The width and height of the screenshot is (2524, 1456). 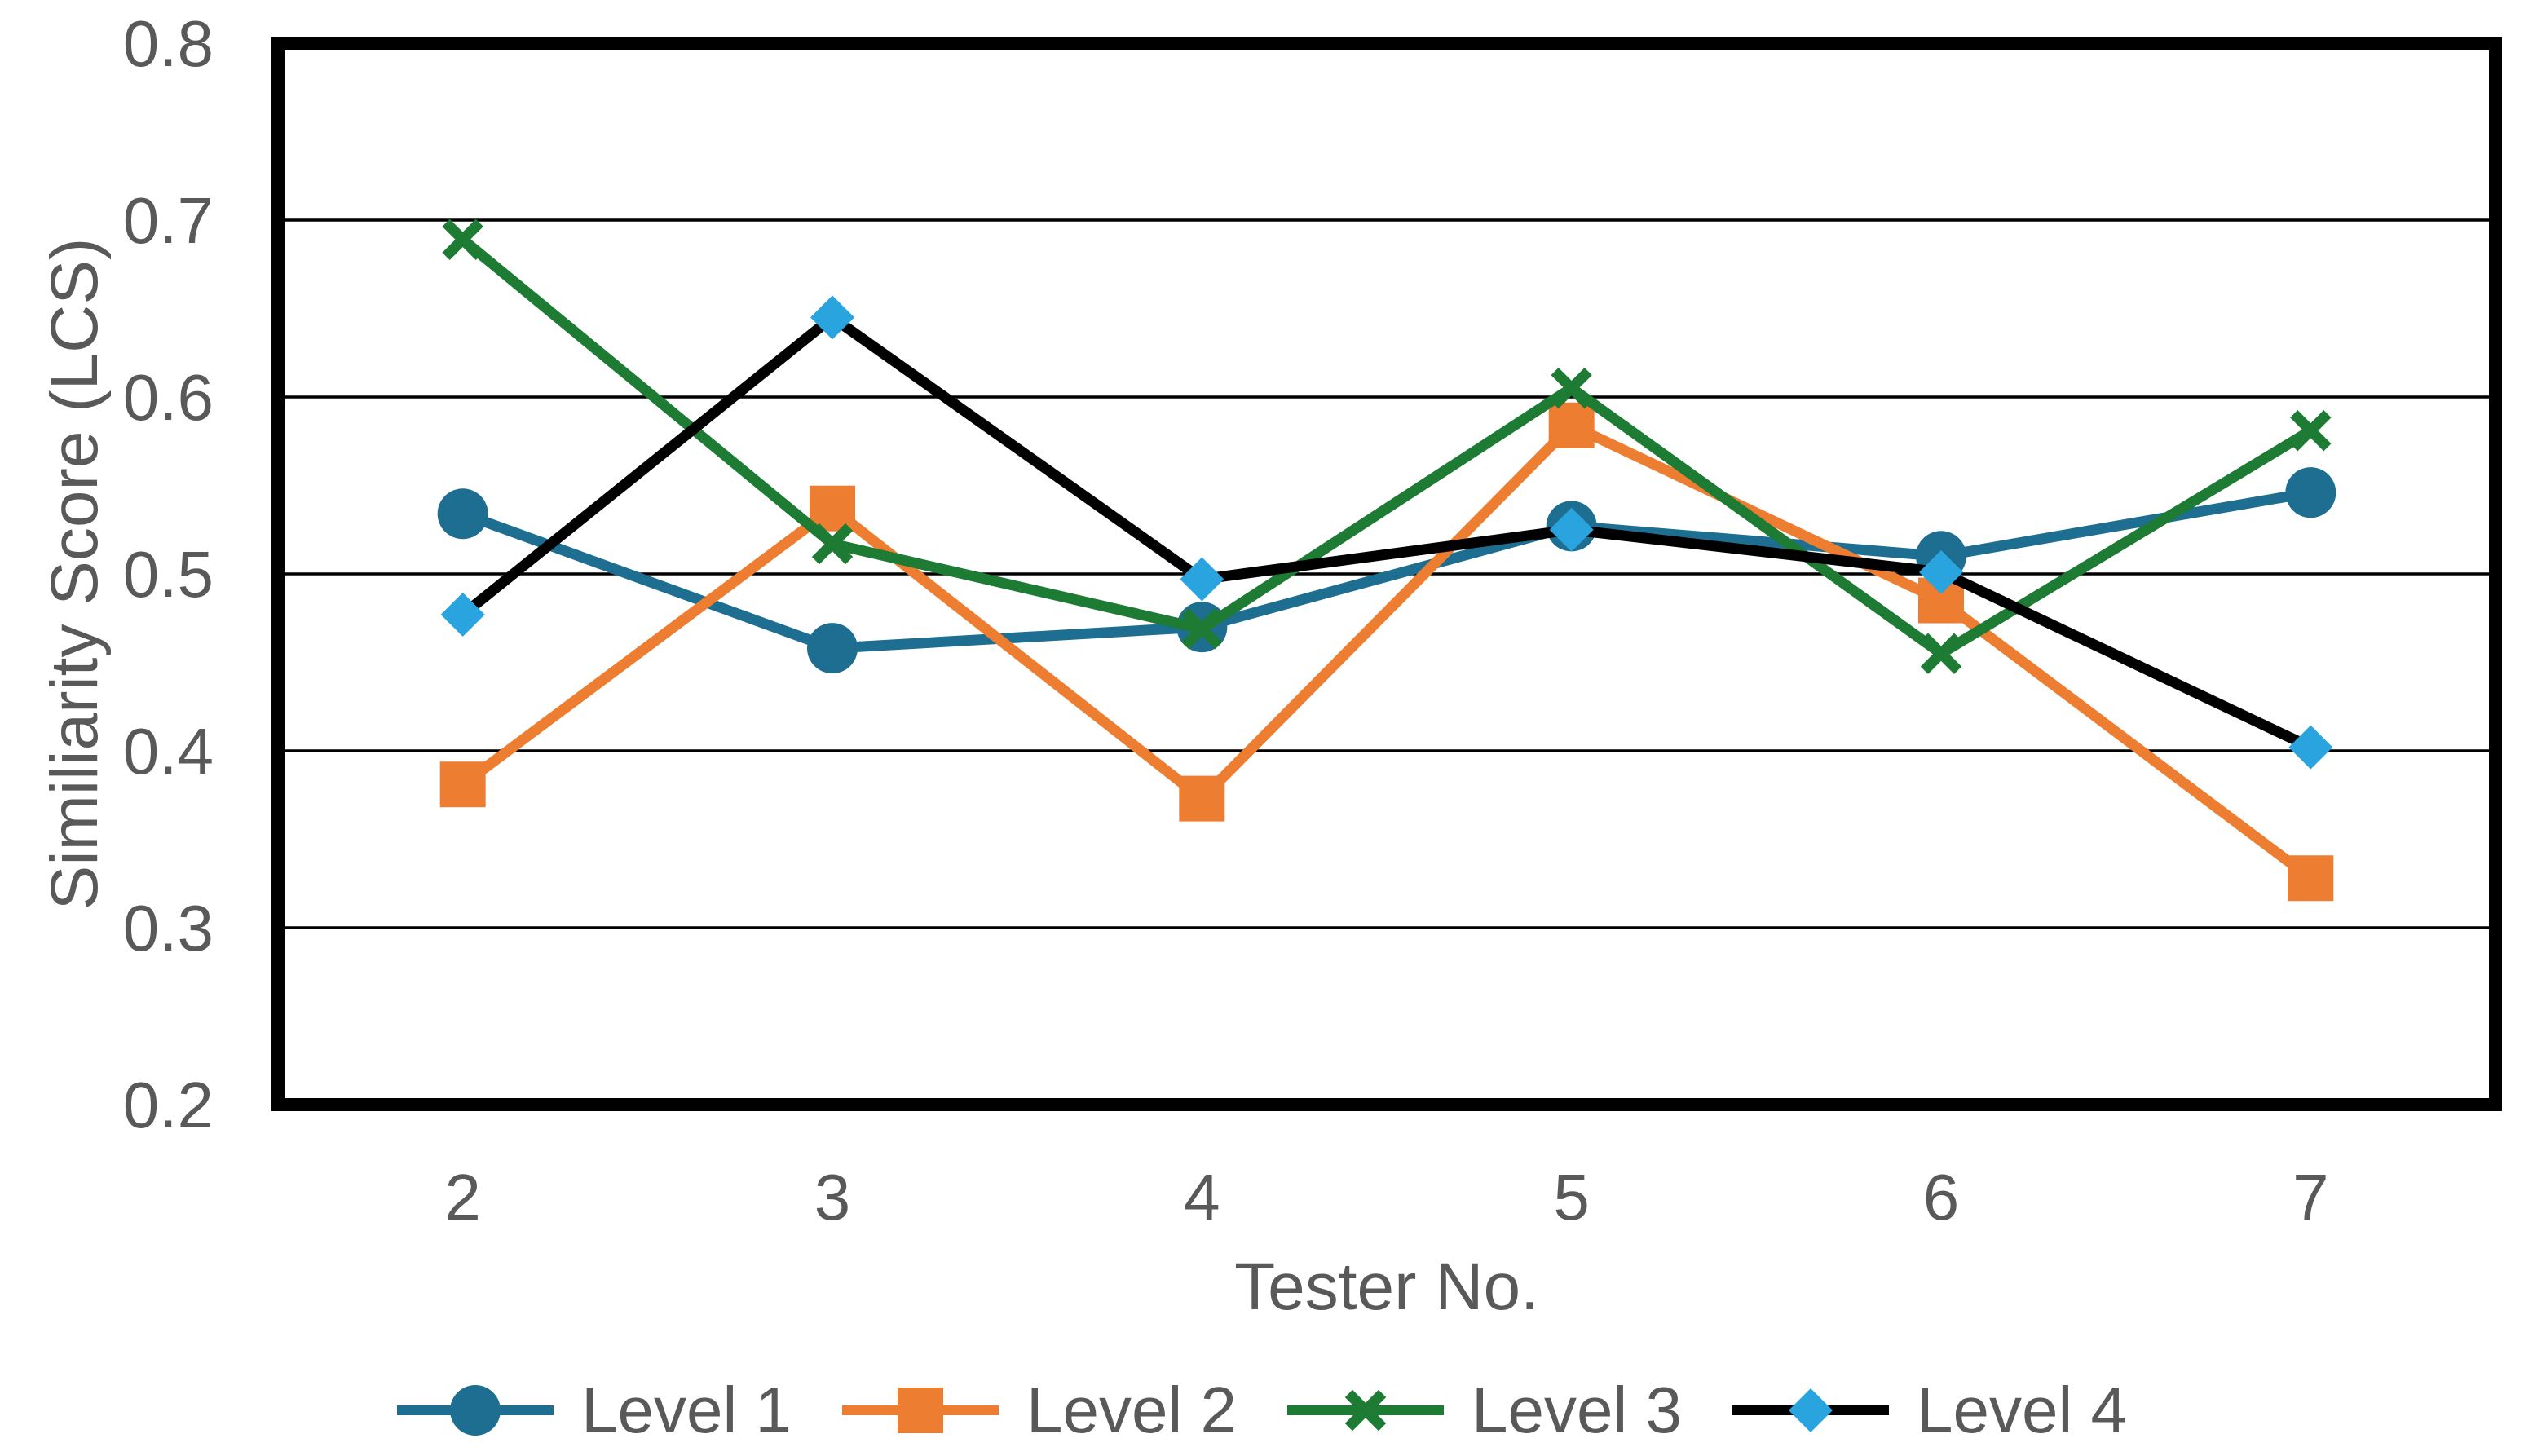 What do you see at coordinates (169, 574) in the screenshot?
I see `y-tick-label: 0.5` at bounding box center [169, 574].